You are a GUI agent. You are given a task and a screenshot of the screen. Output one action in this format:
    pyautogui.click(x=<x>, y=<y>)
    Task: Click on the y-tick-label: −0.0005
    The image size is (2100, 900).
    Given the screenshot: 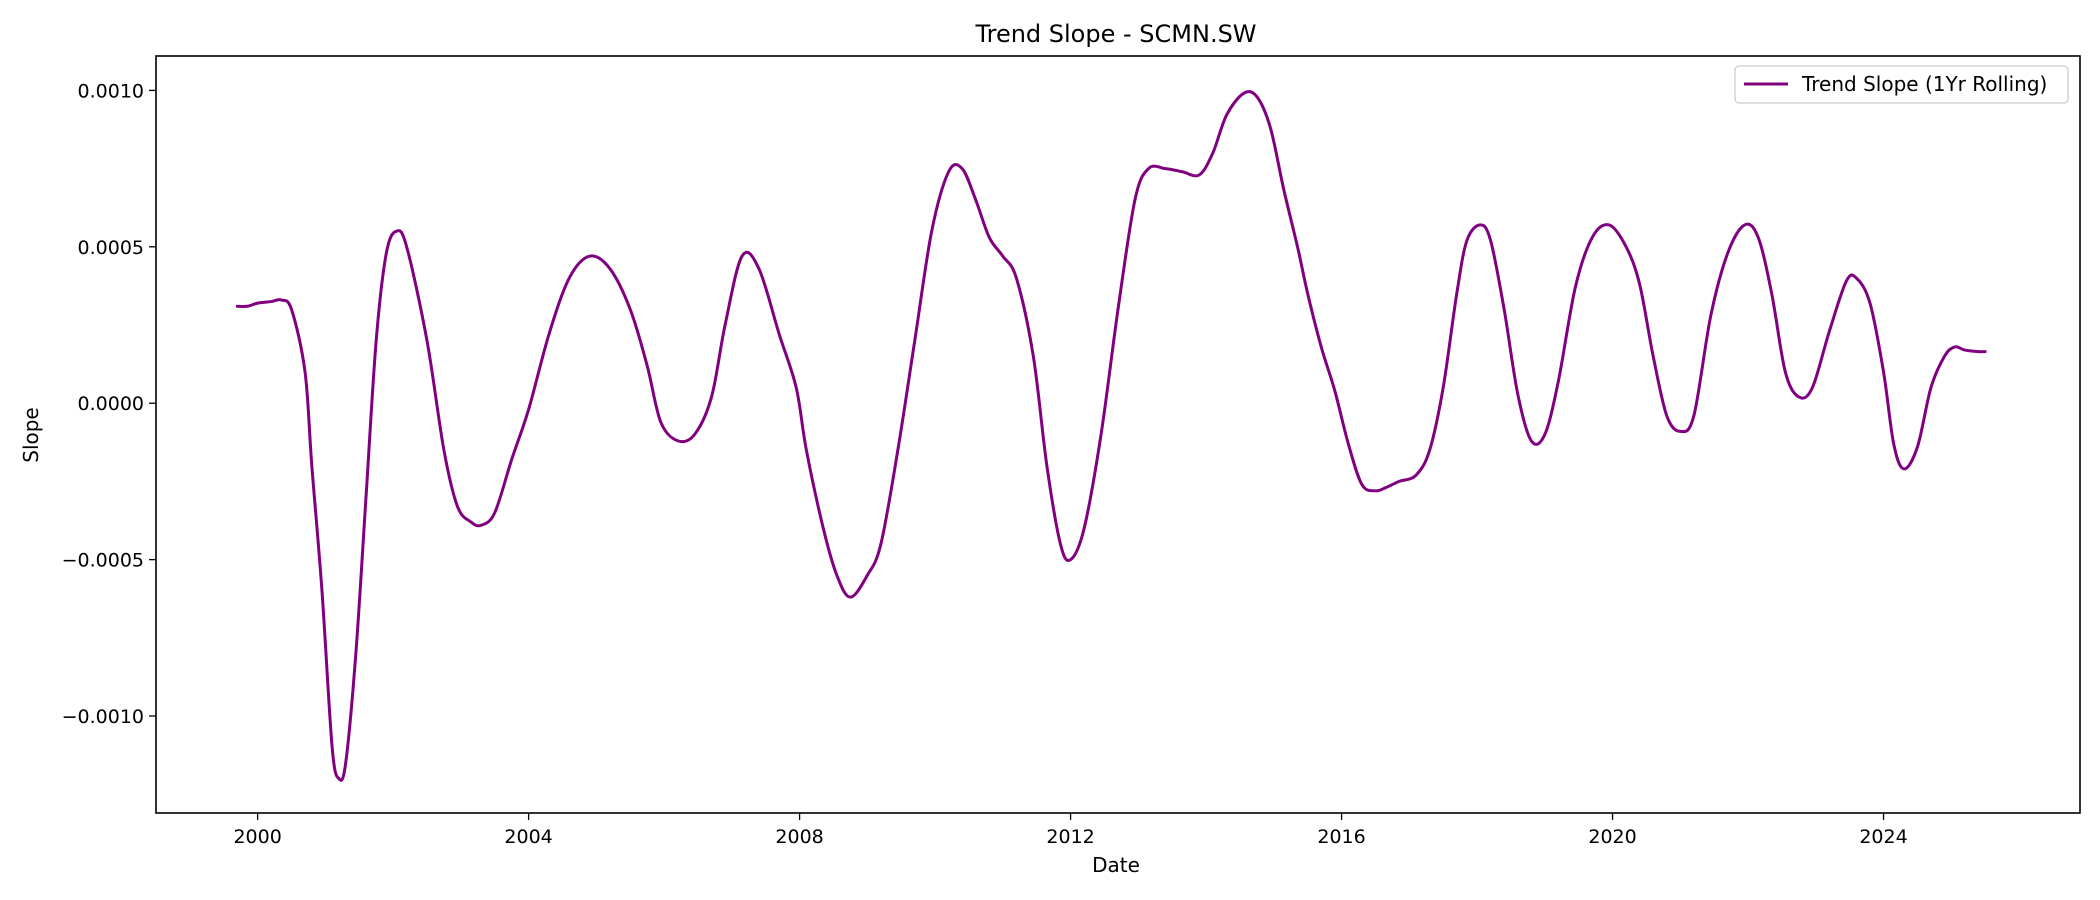 What is the action you would take?
    pyautogui.click(x=103, y=561)
    